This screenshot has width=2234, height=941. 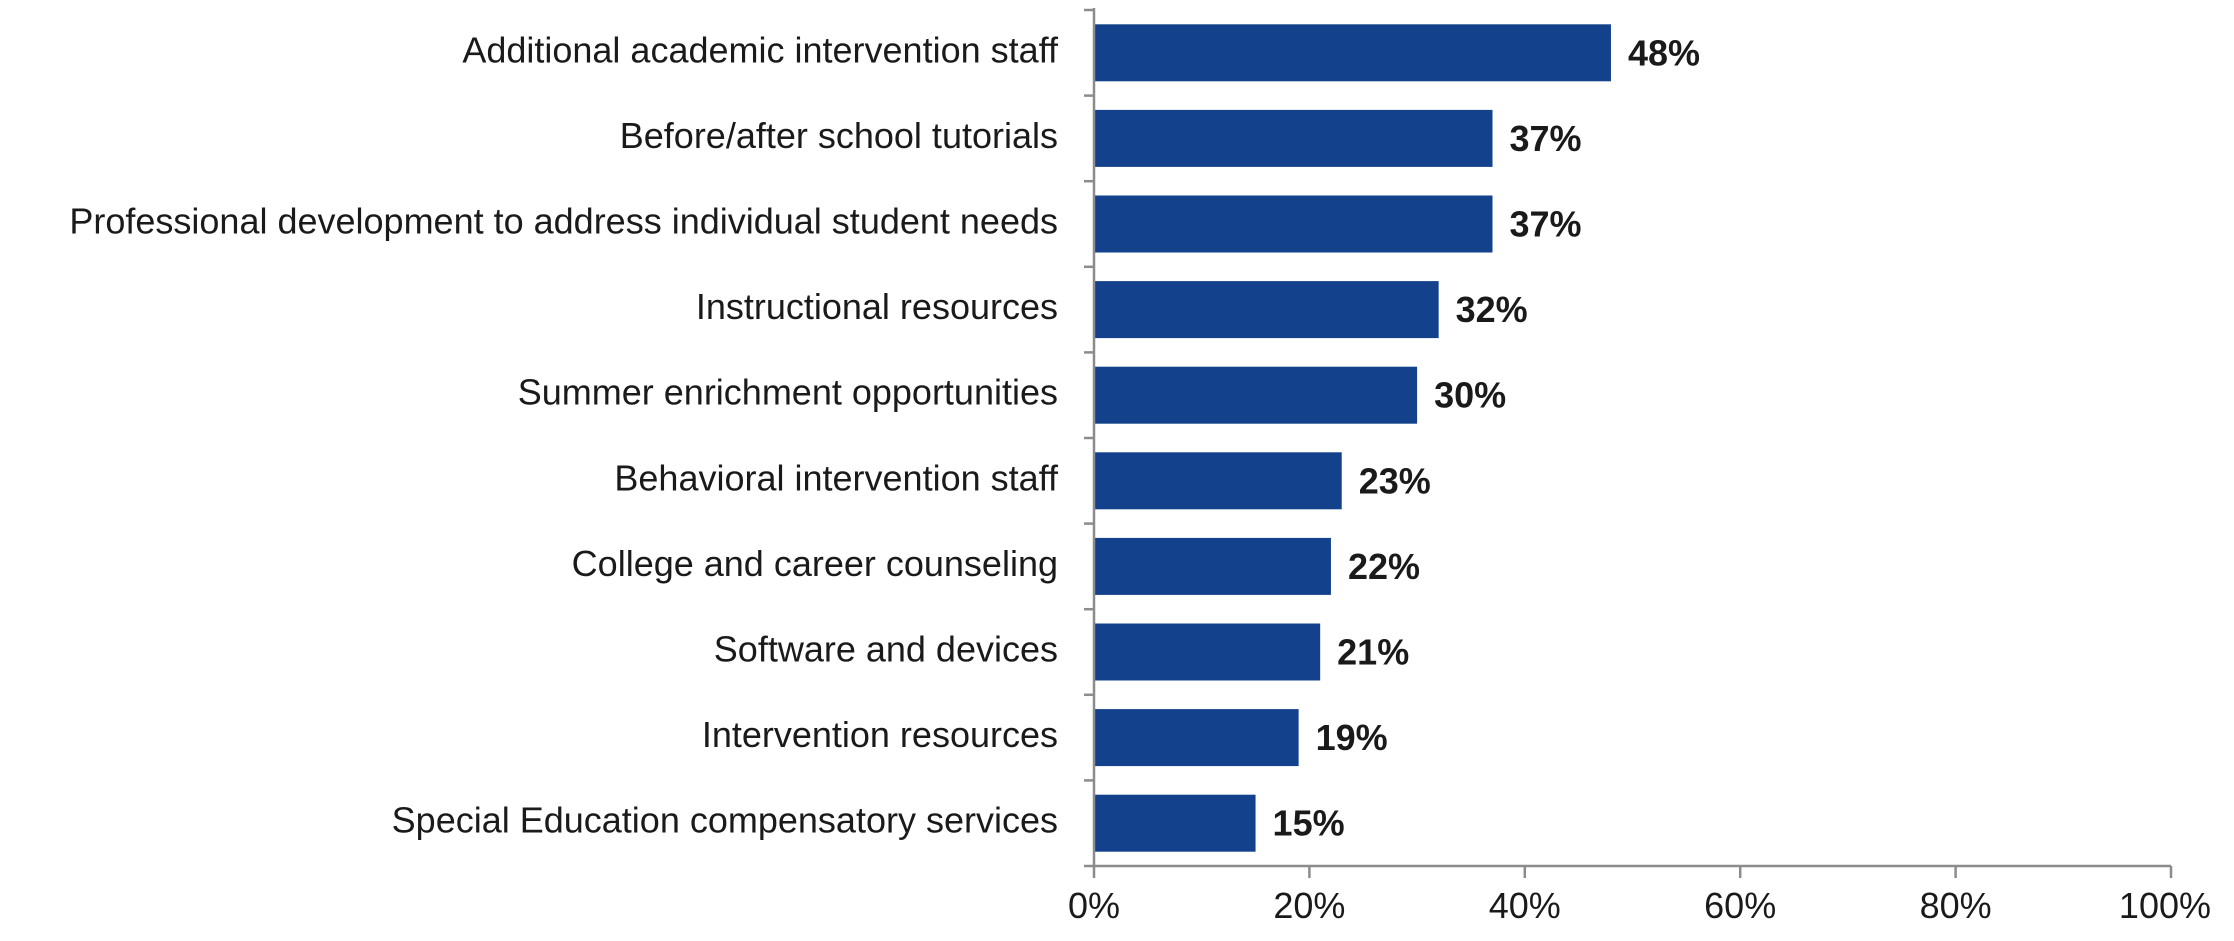 I want to click on category-label: College and career counseling, so click(x=815, y=563).